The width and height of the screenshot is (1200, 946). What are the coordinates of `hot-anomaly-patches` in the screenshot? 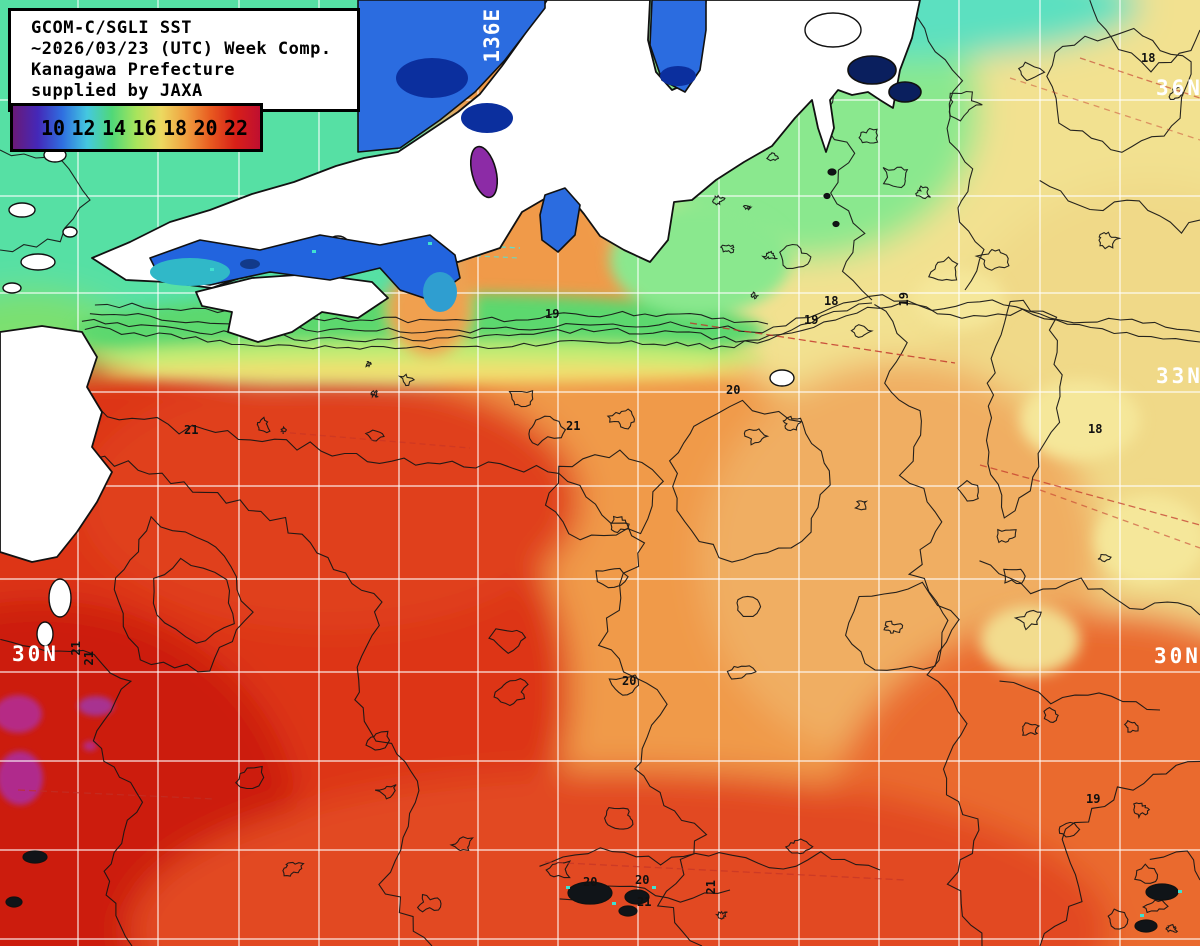 It's located at (57, 750).